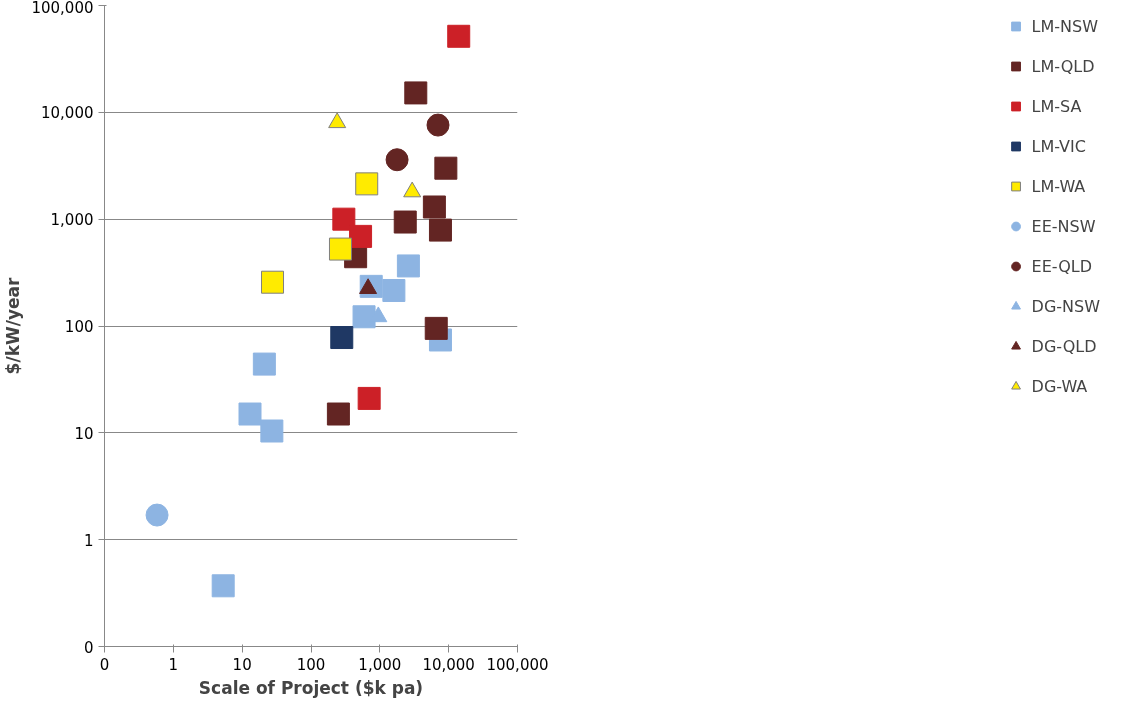 The height and width of the screenshot is (706, 1121). I want to click on y-axis-title: $/kW/year, so click(13, 326).